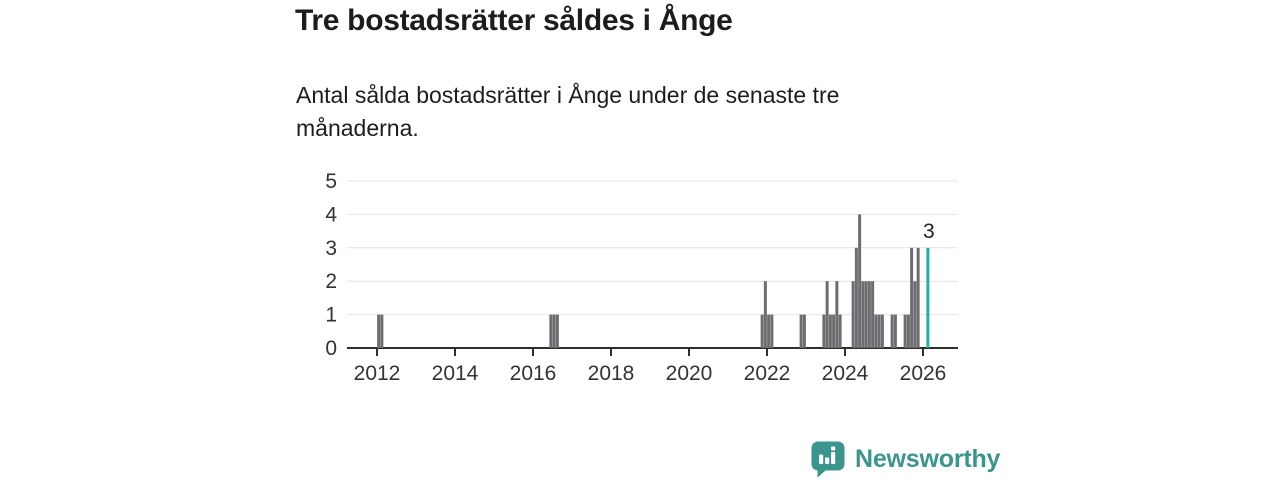 The width and height of the screenshot is (1280, 480). Describe the element at coordinates (514, 20) in the screenshot. I see `chart-title: Tre bostadsrätter såldes i Ånge` at that location.